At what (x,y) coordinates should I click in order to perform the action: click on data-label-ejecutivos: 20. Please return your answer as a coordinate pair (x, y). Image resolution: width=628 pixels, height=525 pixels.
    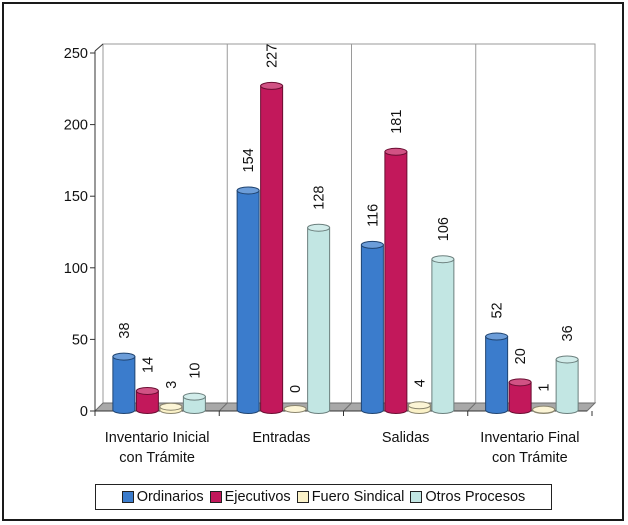
    Looking at the image, I should click on (521, 356).